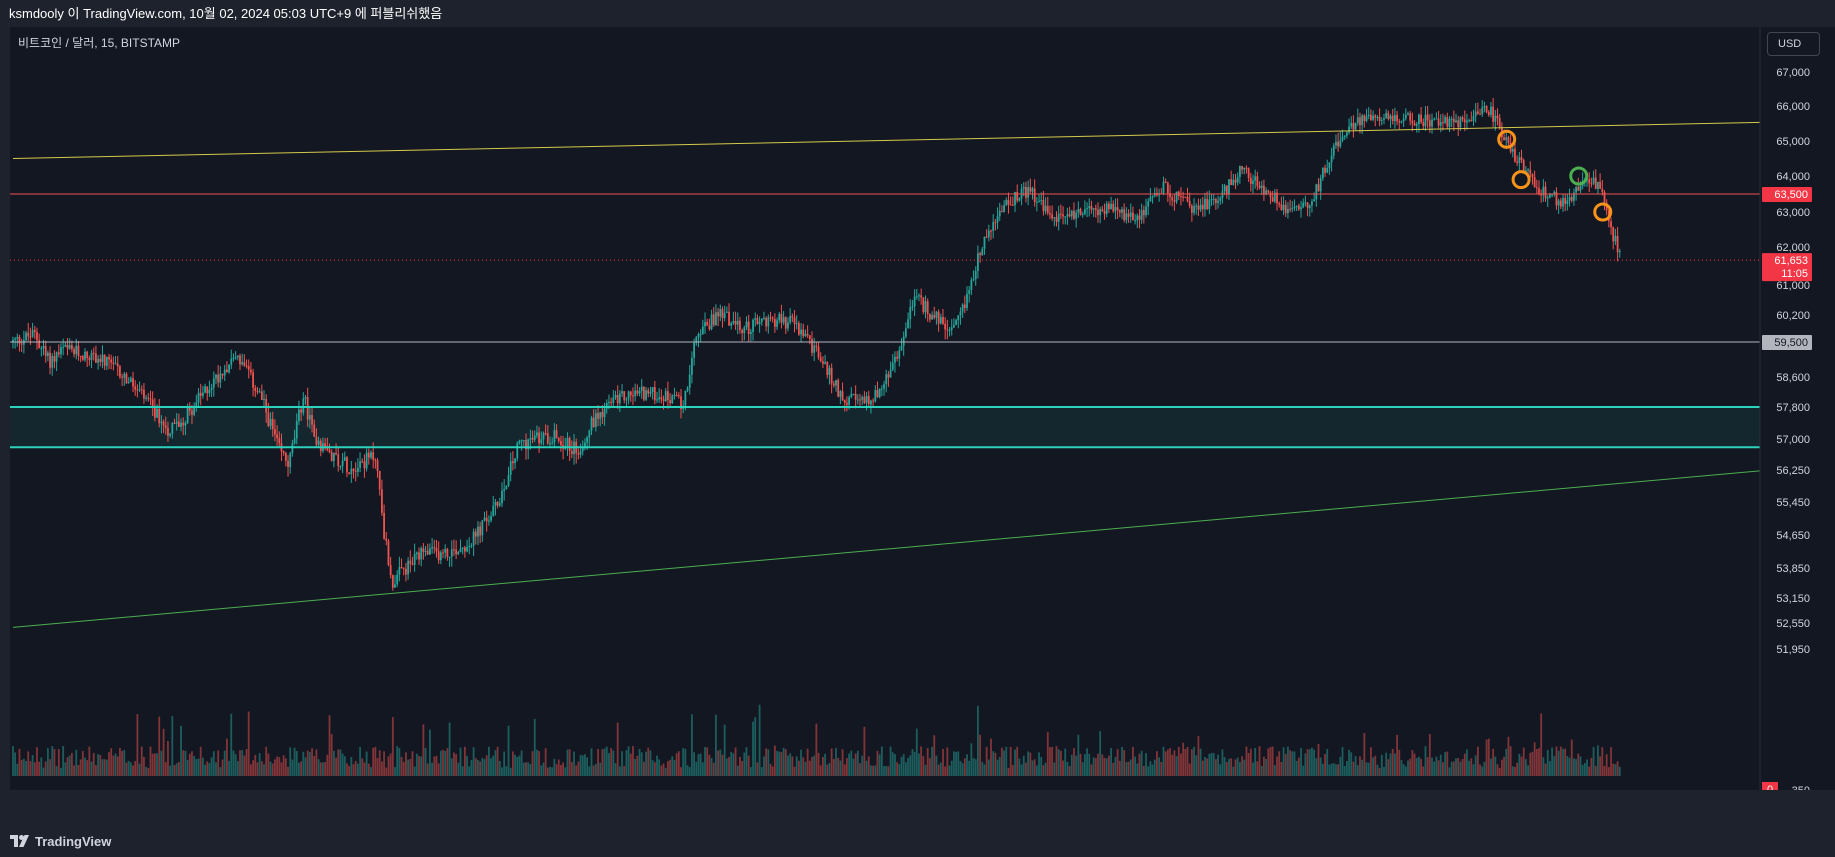  What do you see at coordinates (1793, 44) in the screenshot?
I see `currency-button: USD` at bounding box center [1793, 44].